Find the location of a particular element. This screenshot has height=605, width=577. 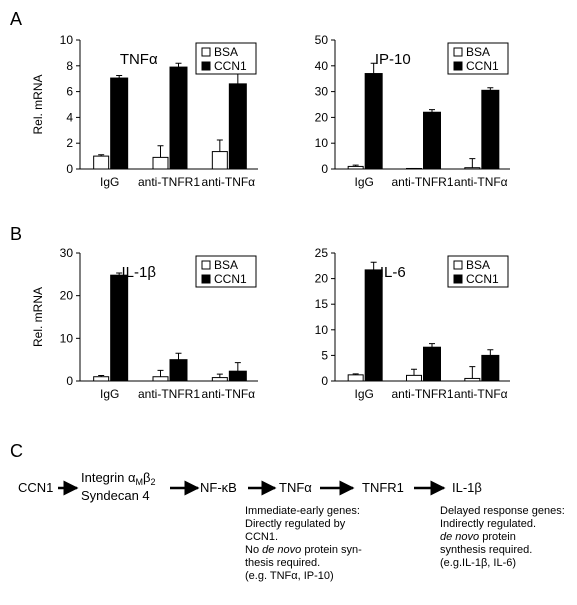

panel-label: B is located at coordinates (16, 234).